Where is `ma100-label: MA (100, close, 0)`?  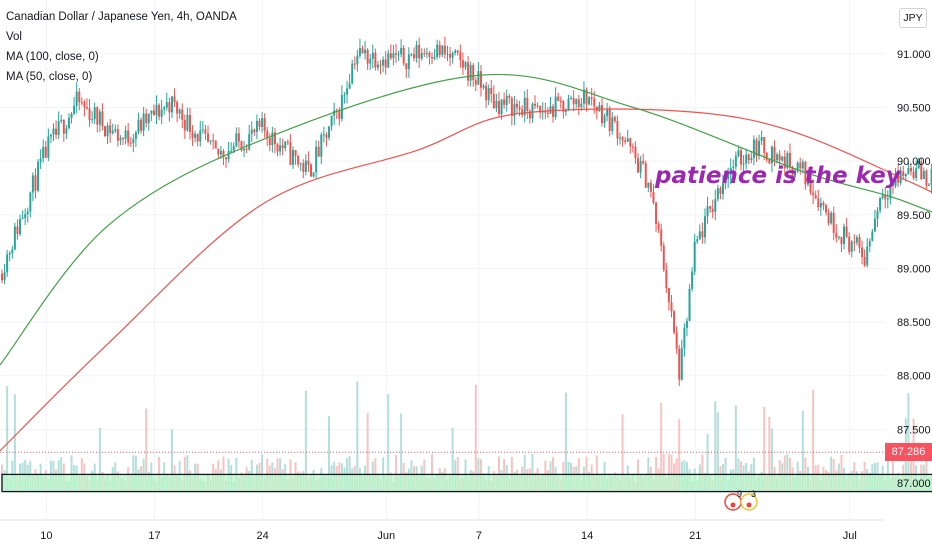
ma100-label: MA (100, close, 0) is located at coordinates (52, 57).